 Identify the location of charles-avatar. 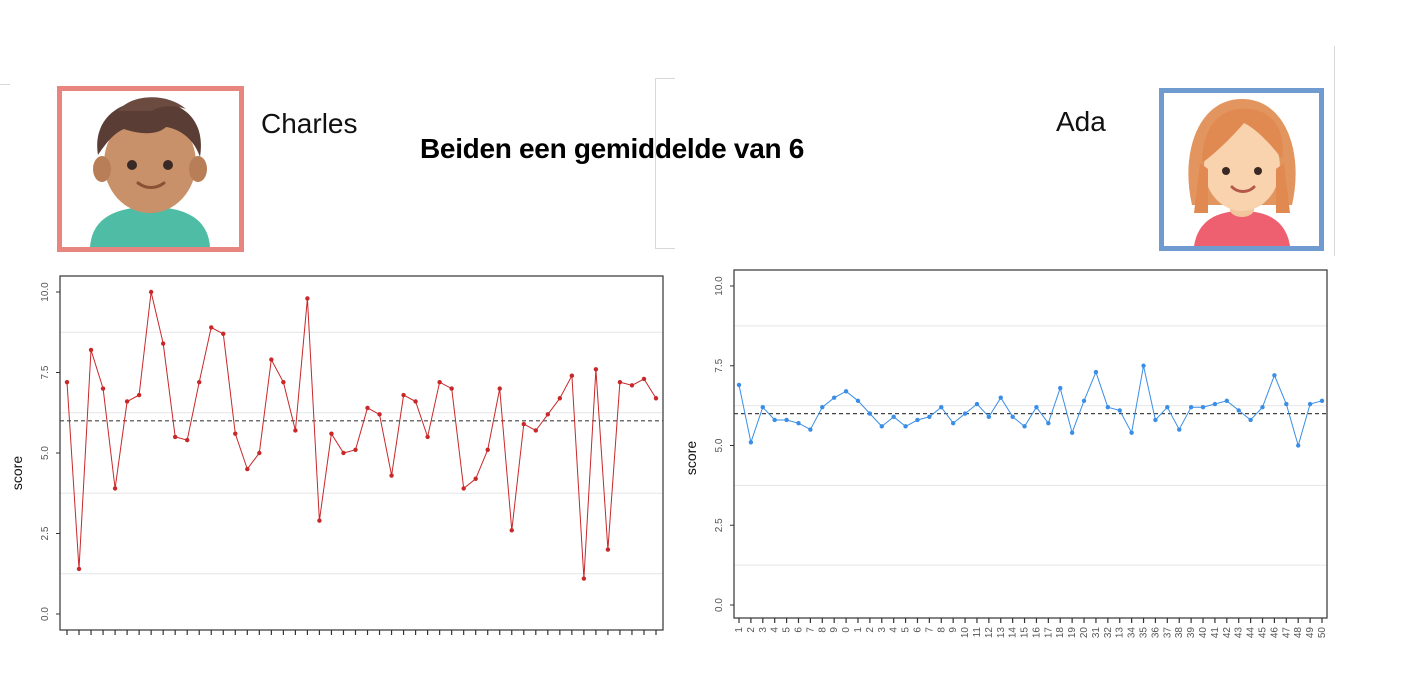
(150, 169).